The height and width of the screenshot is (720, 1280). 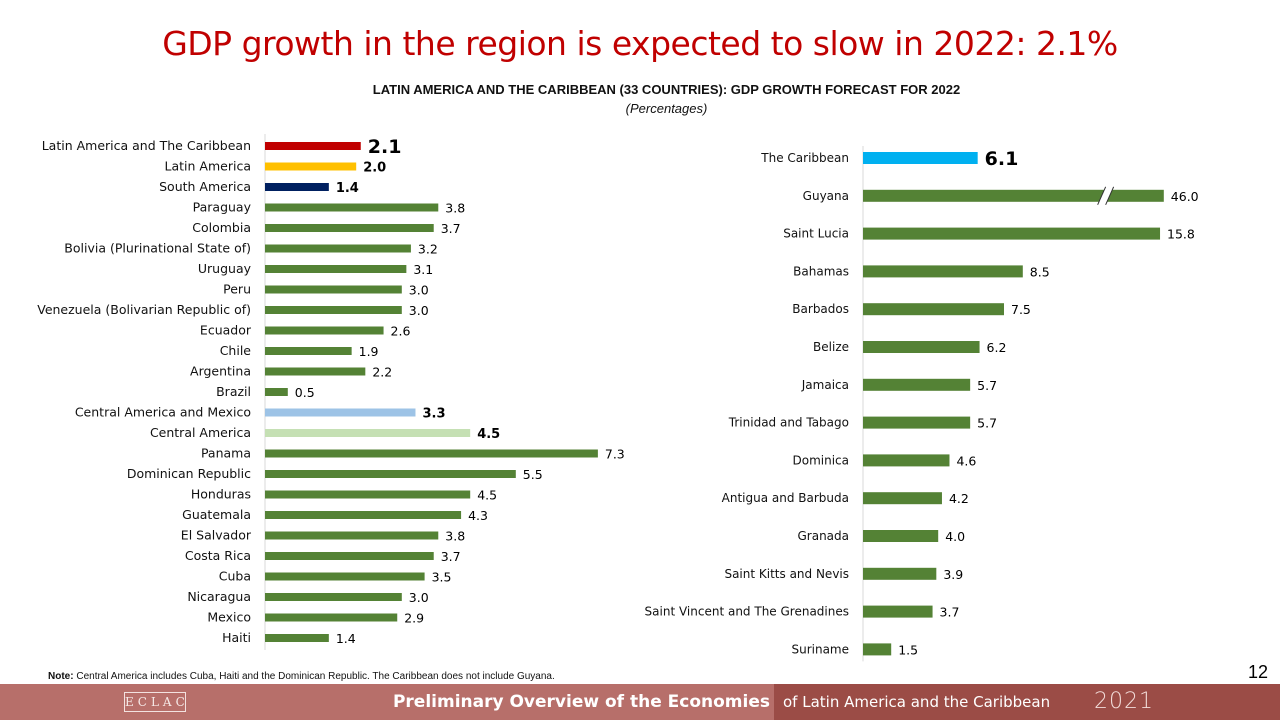 I want to click on value-label-colombia: 3.7, so click(x=451, y=228).